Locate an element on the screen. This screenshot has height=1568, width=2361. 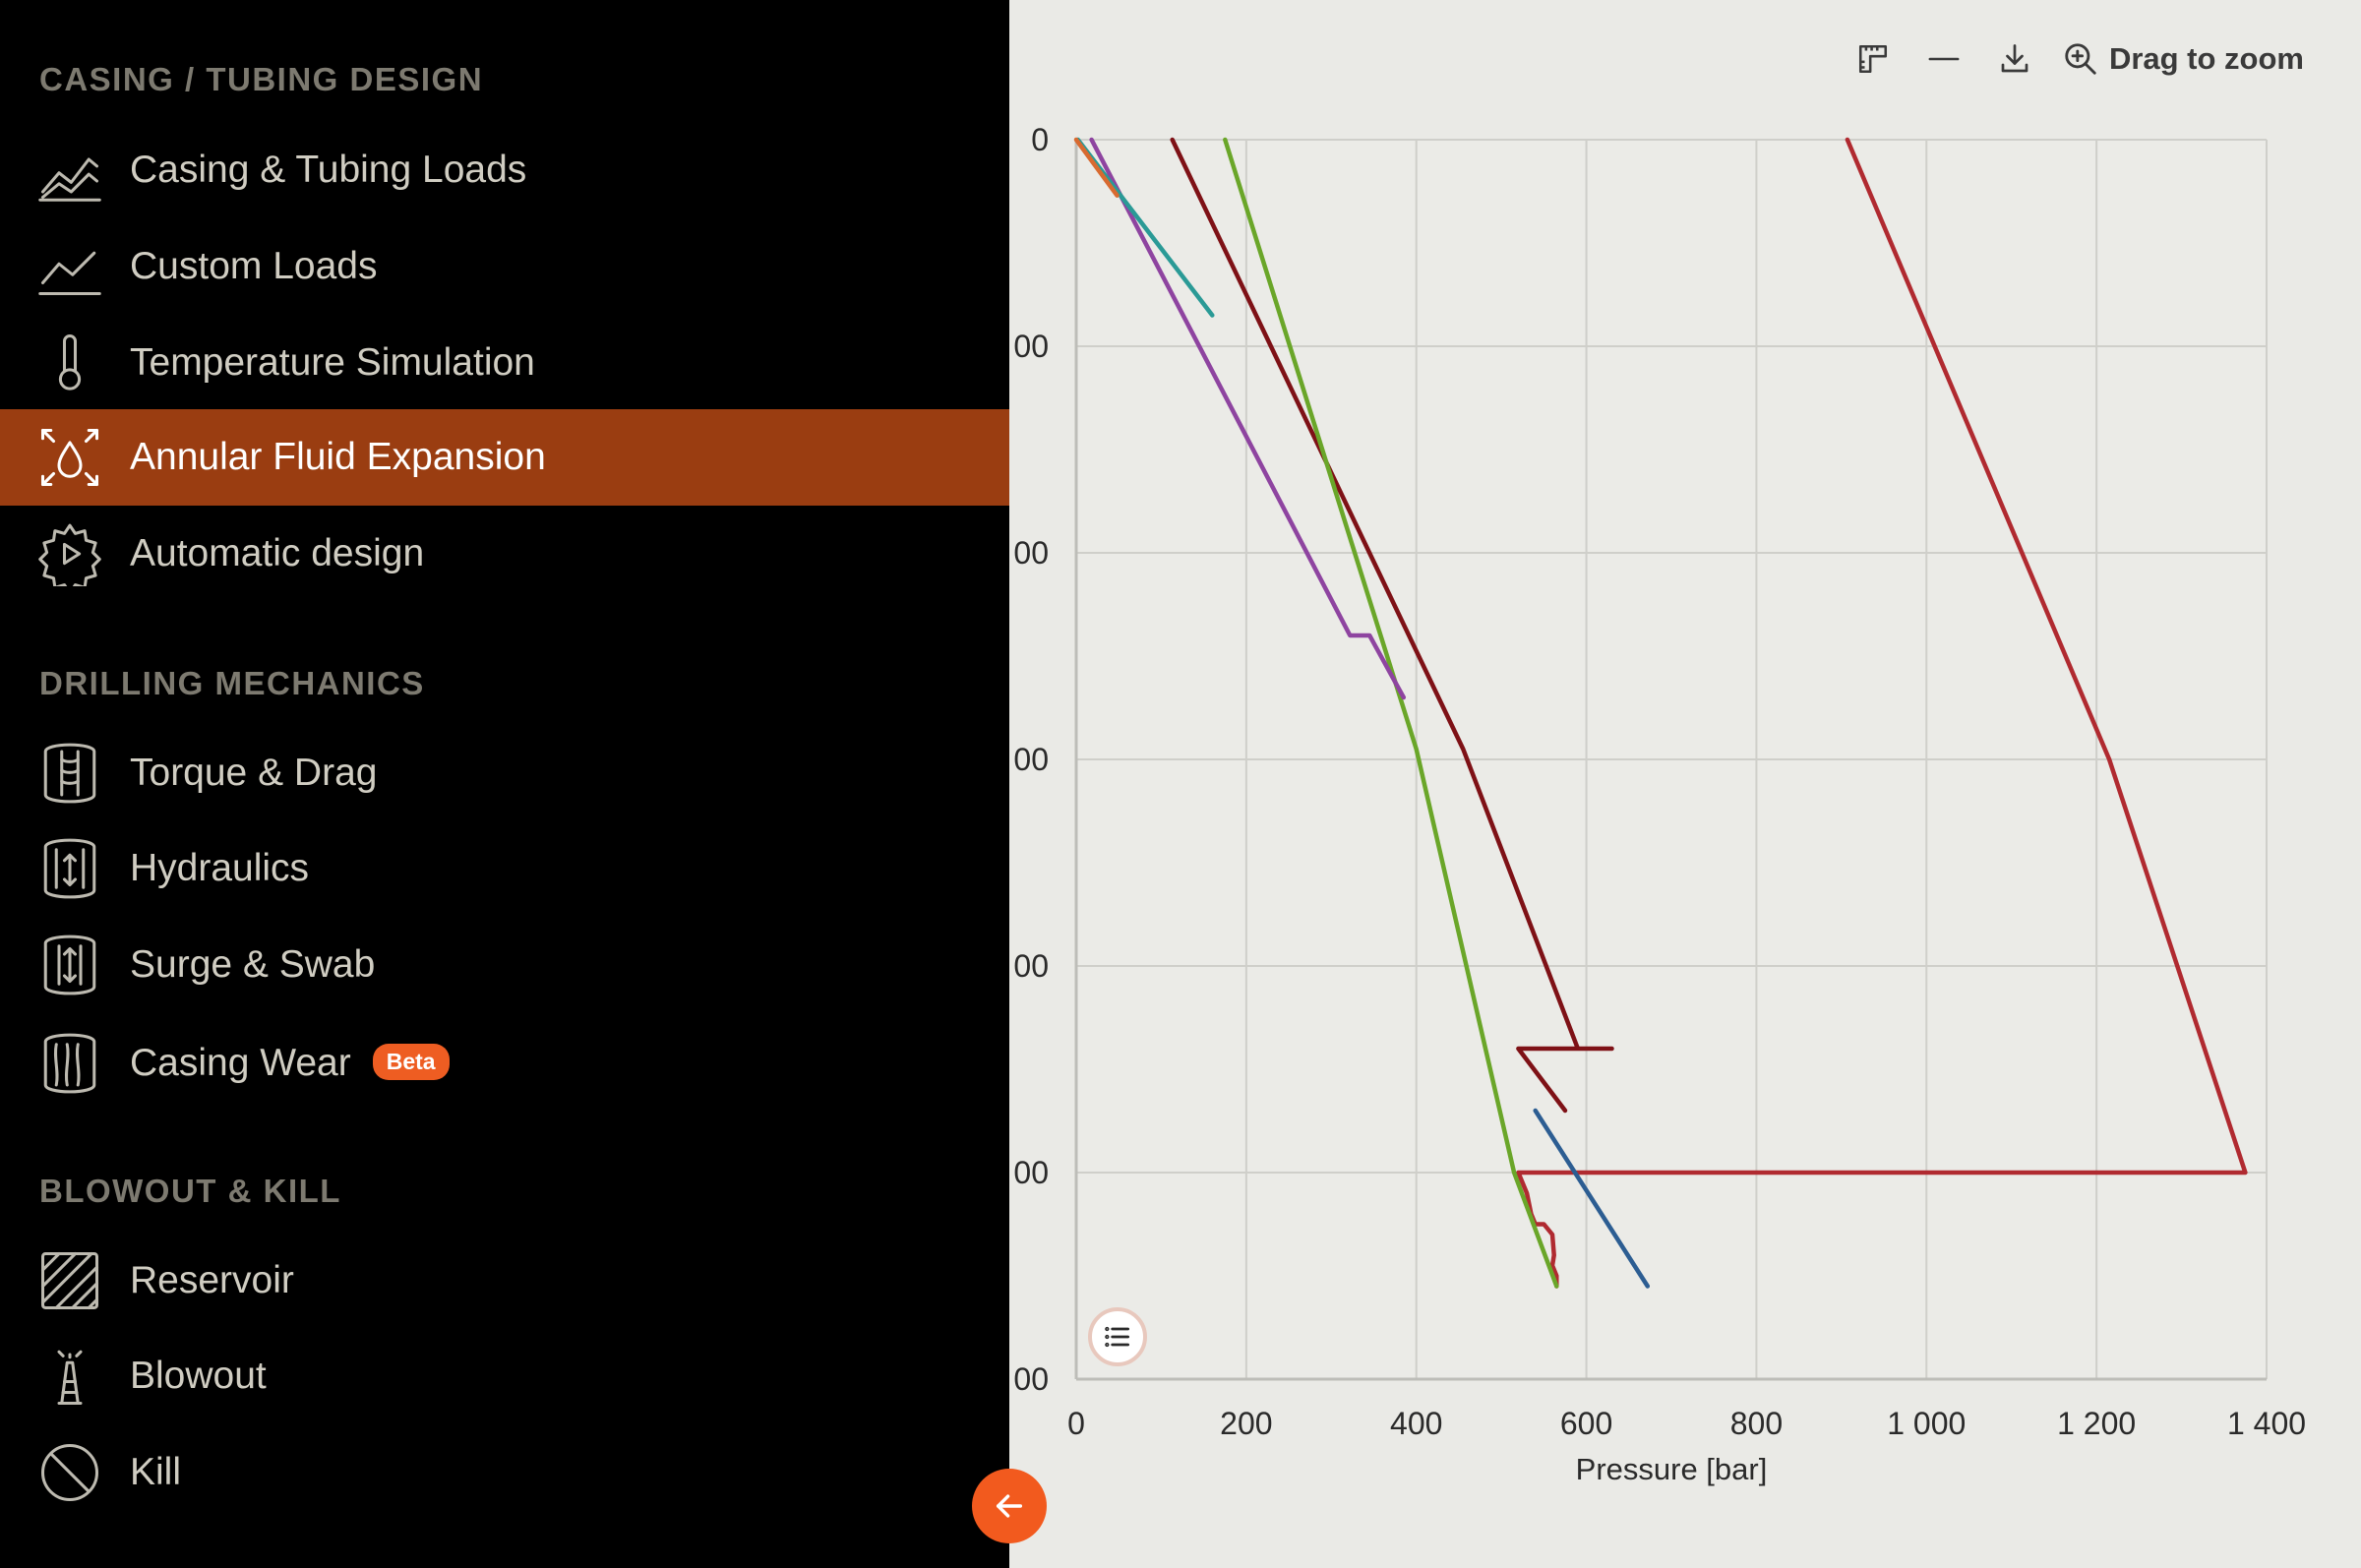
sidebar-item-surge-swab: Surge & Swab is located at coordinates (504, 965).